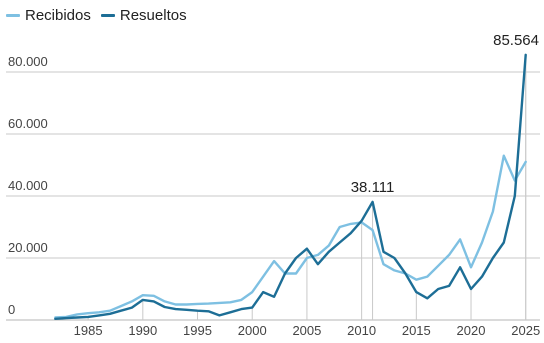  What do you see at coordinates (525, 330) in the screenshot?
I see `x-tick-label: 2025` at bounding box center [525, 330].